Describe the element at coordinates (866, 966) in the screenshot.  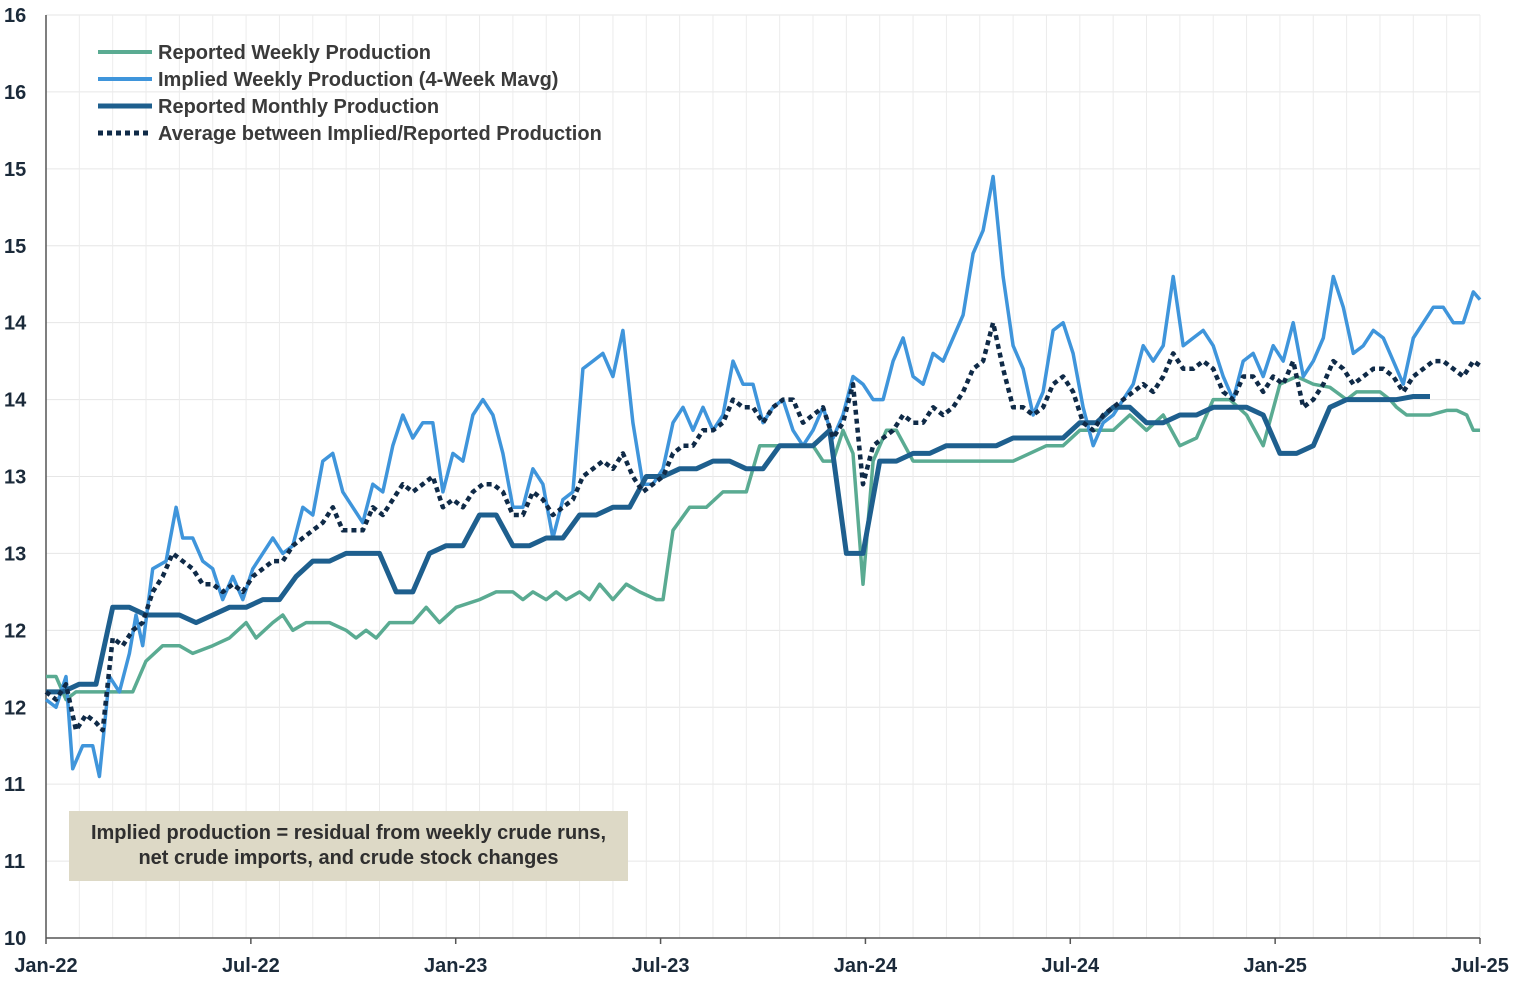
I see `x-tick-label: Jan-24` at that location.